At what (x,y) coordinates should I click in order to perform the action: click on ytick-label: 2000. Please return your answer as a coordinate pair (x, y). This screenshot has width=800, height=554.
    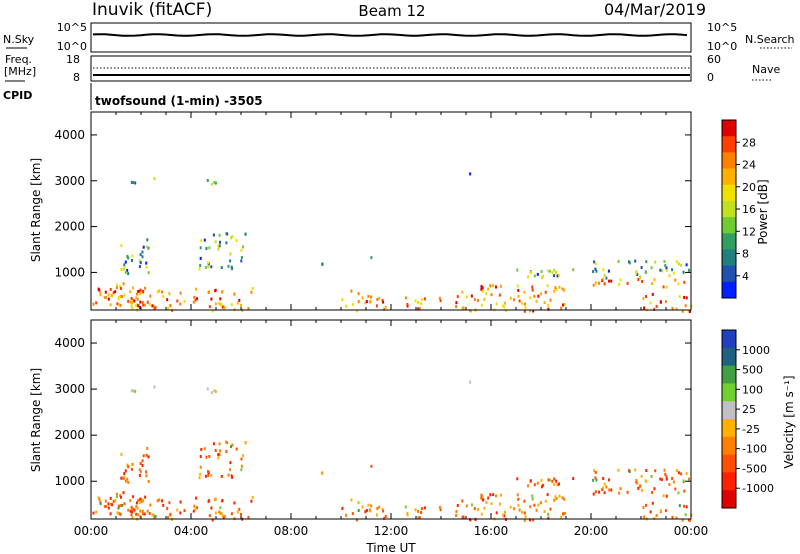
    Looking at the image, I should click on (69, 435).